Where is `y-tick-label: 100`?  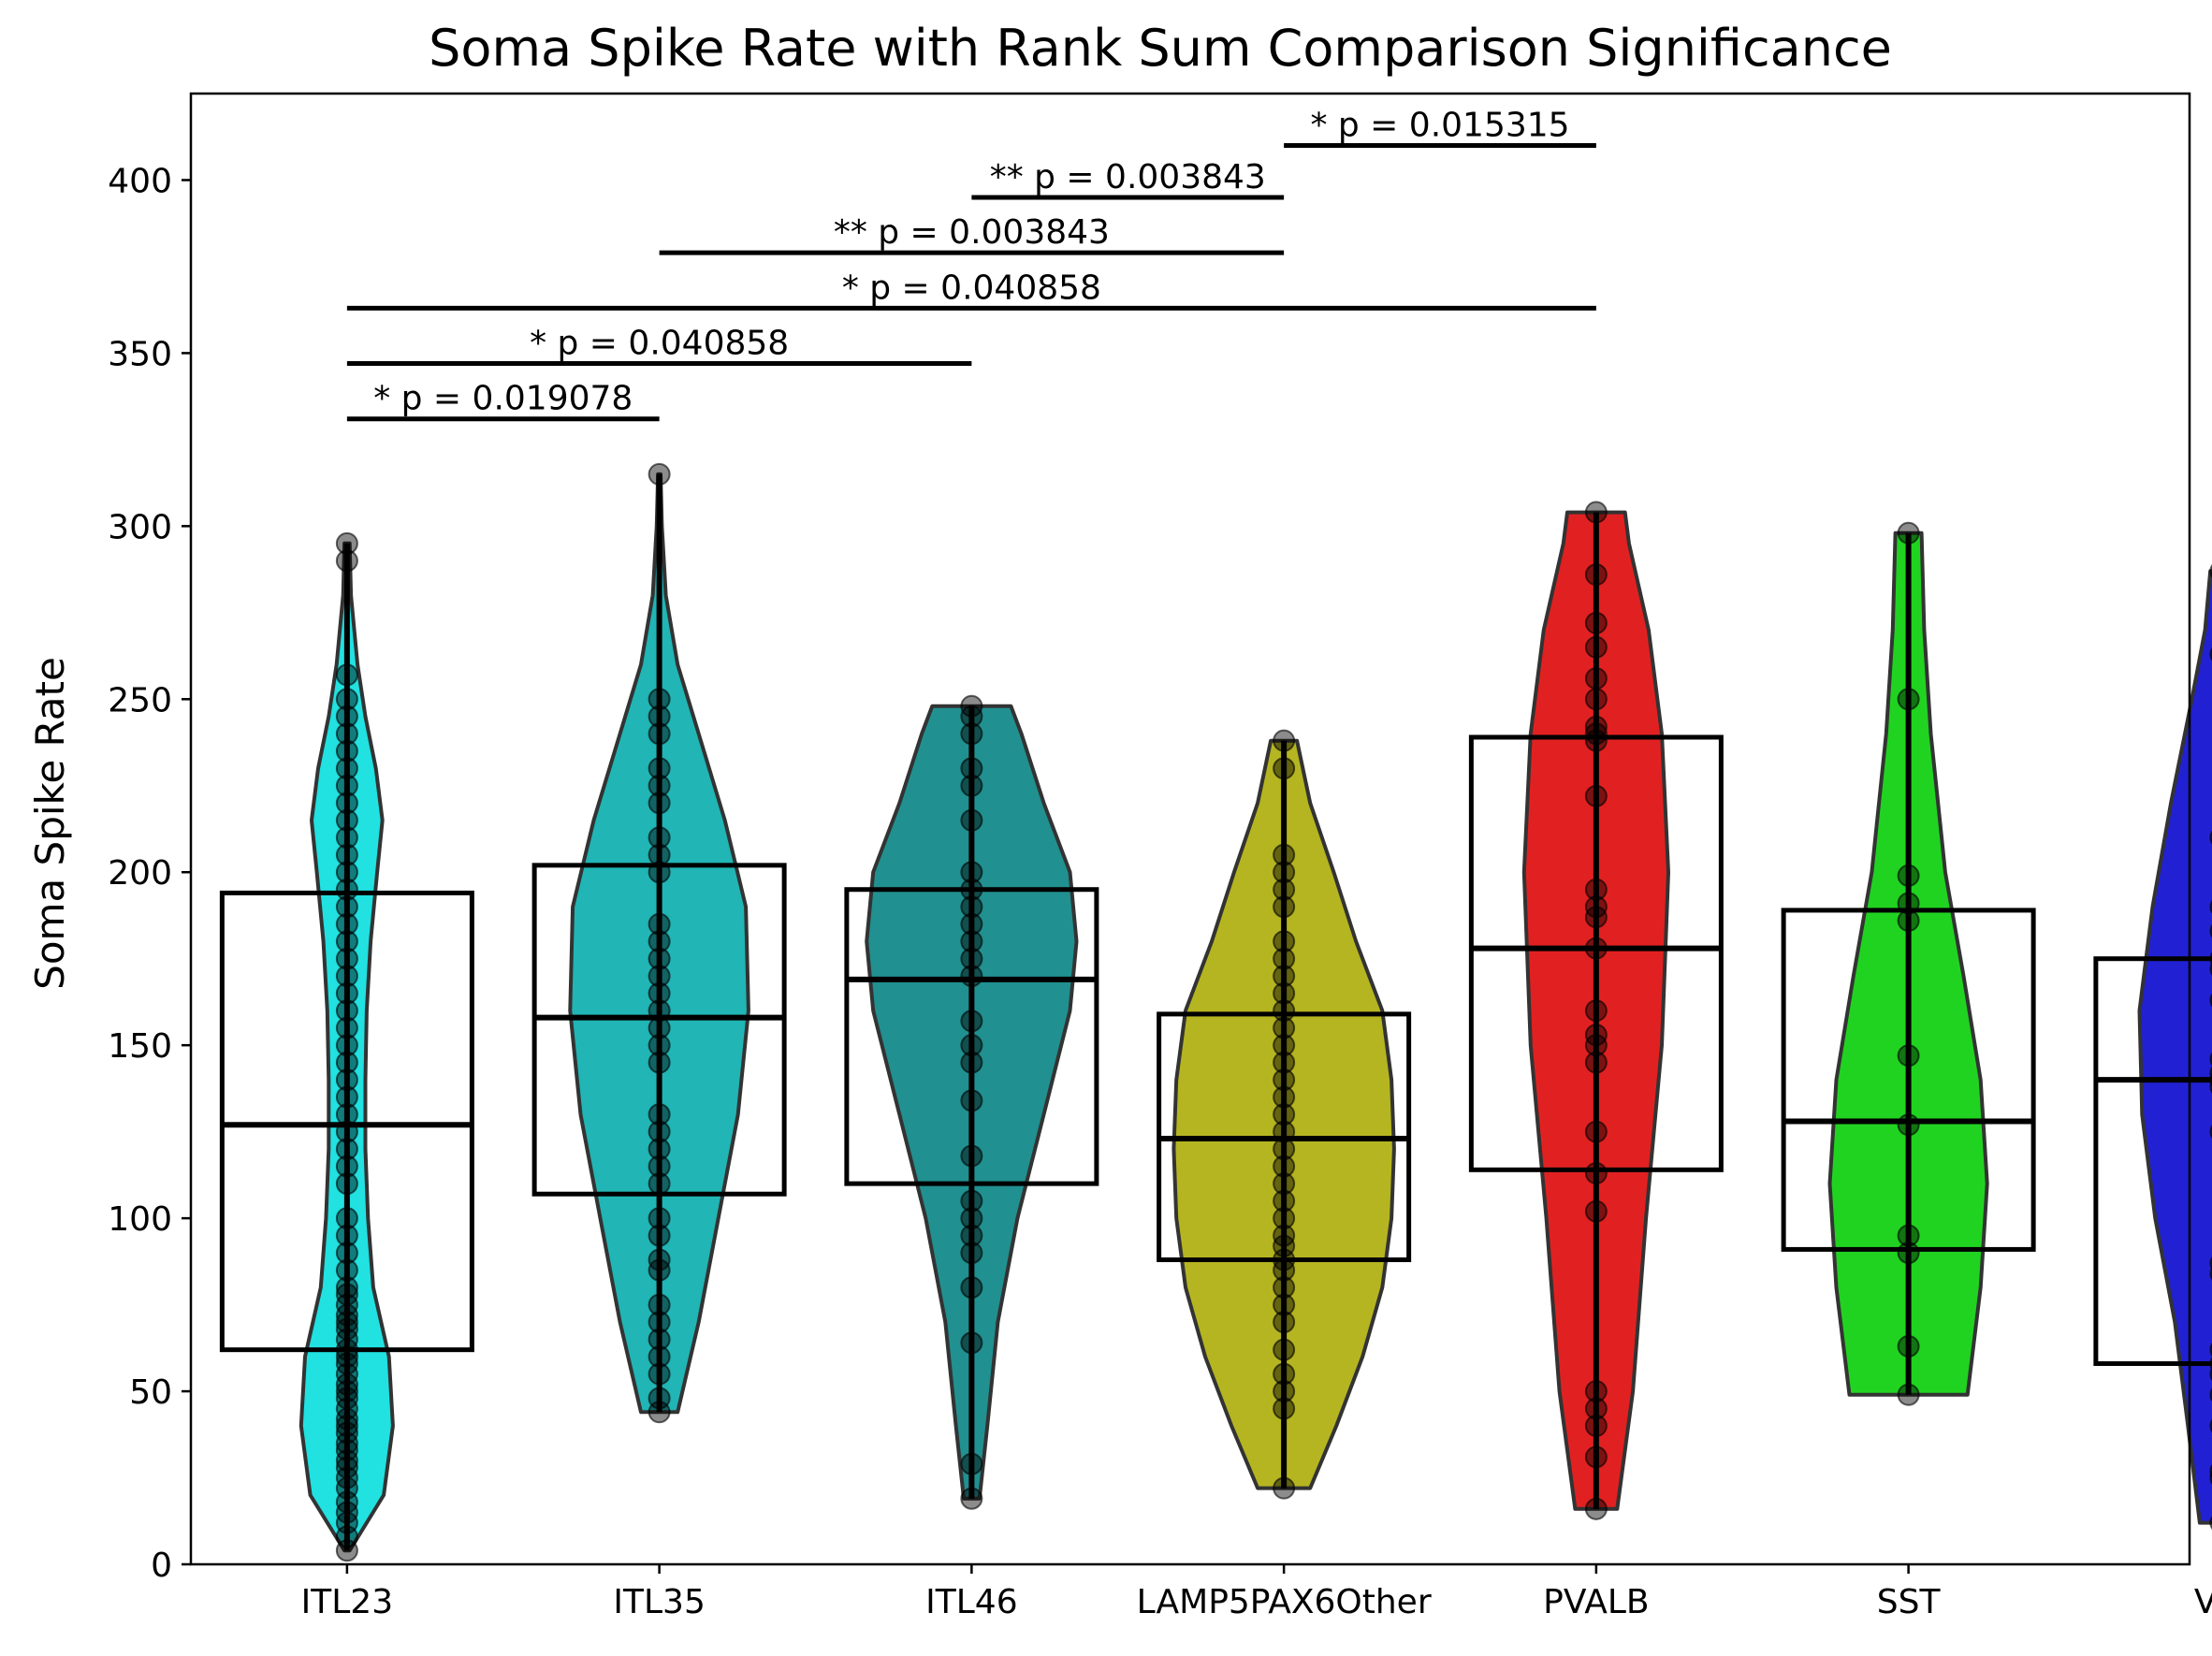 y-tick-label: 100 is located at coordinates (140, 1219).